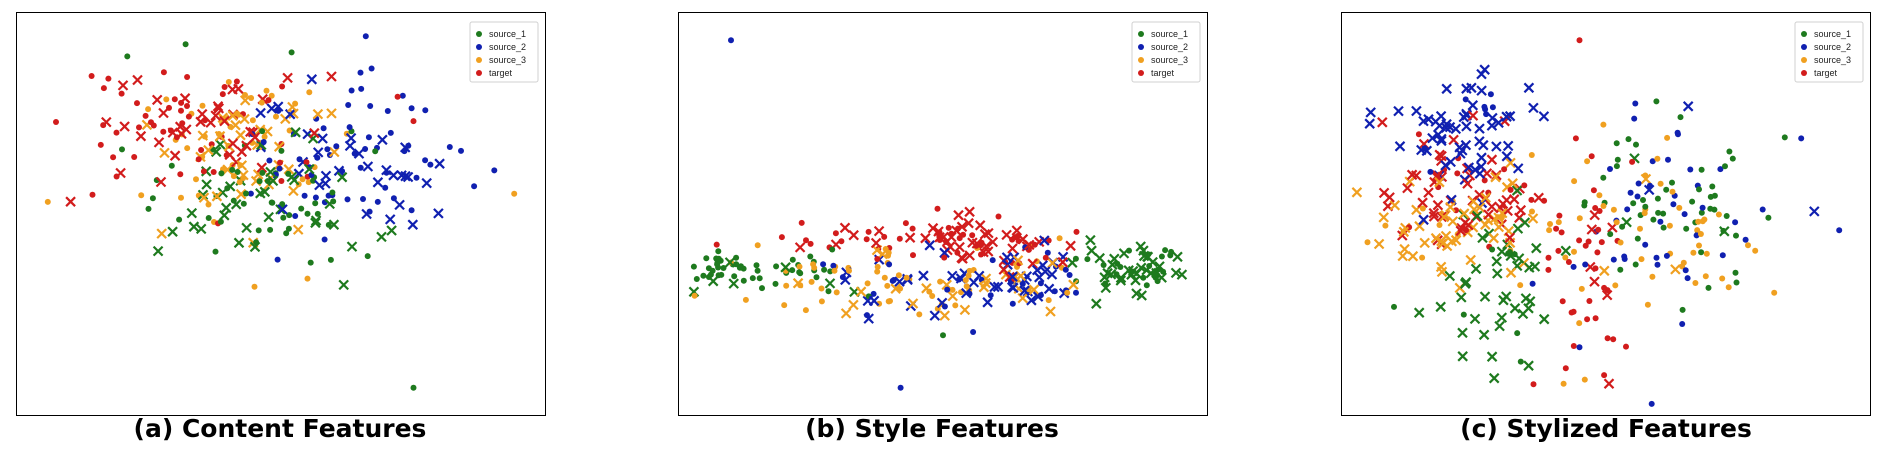  What do you see at coordinates (1169, 47) in the screenshot?
I see `legend-label-source_2: source_2` at bounding box center [1169, 47].